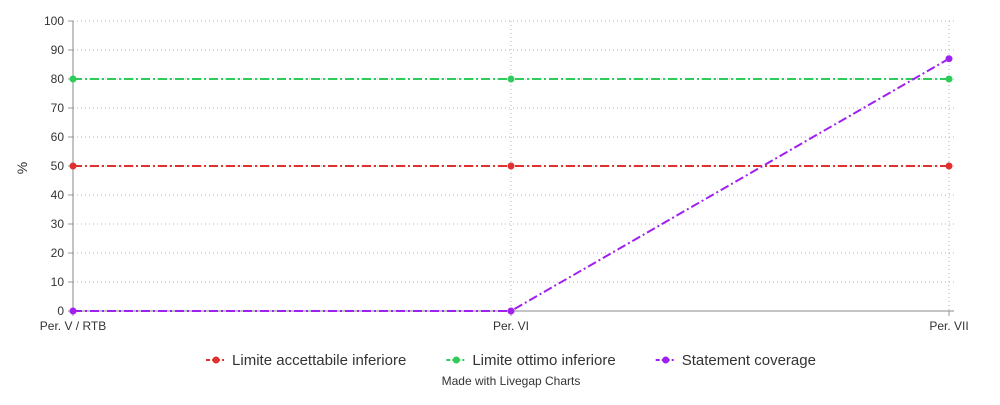 The width and height of the screenshot is (1000, 405). Describe the element at coordinates (58, 137) in the screenshot. I see `y-tick-label: 60` at that location.